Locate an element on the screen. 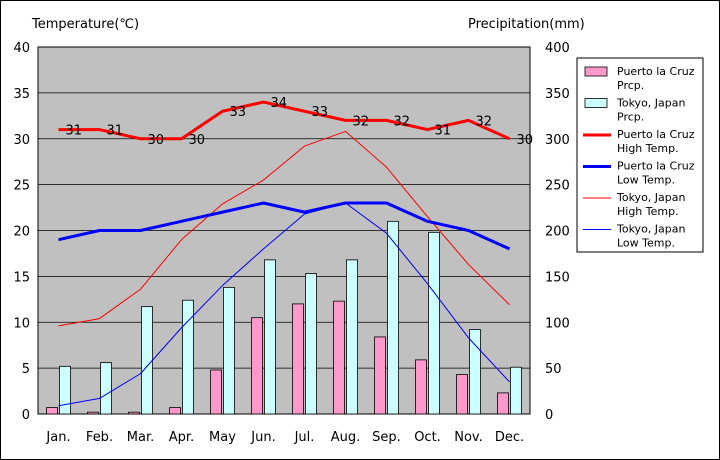  y-right-tick-label: 200 is located at coordinates (557, 232).